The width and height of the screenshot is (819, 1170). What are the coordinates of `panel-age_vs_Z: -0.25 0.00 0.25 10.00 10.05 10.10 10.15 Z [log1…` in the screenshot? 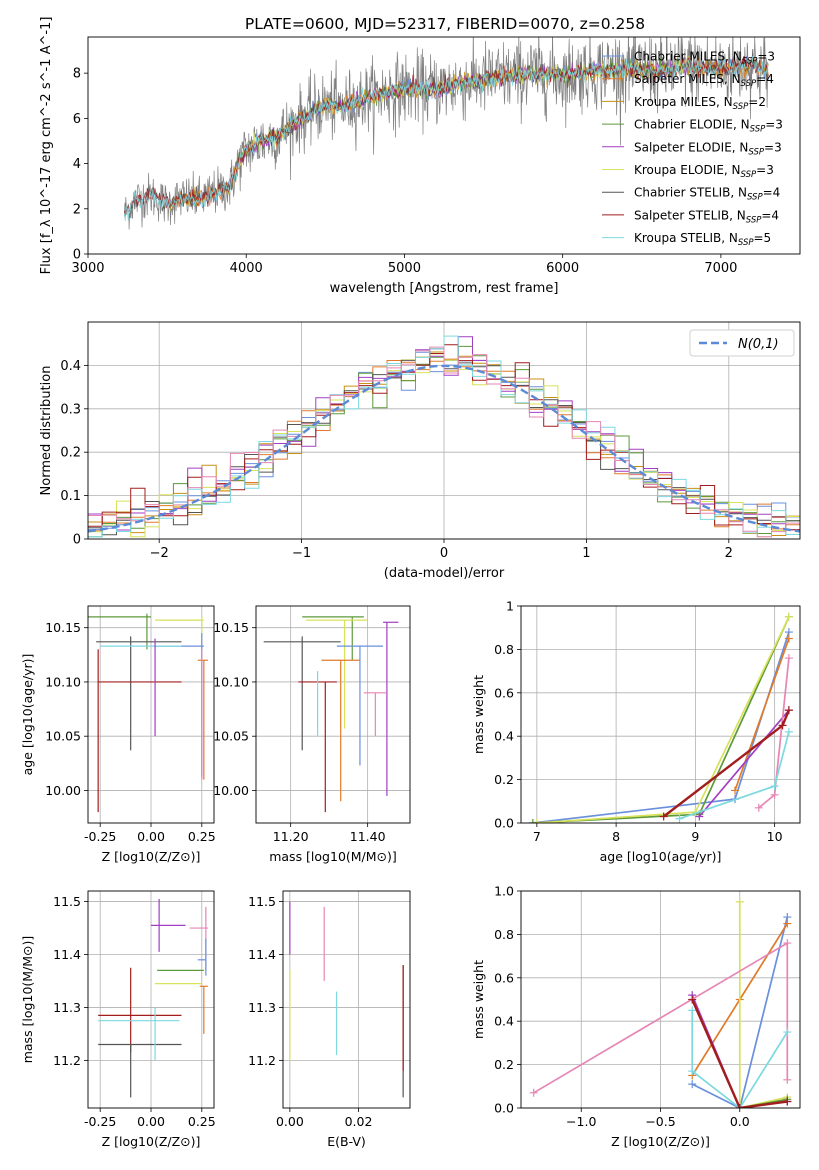 It's located at (118, 734).